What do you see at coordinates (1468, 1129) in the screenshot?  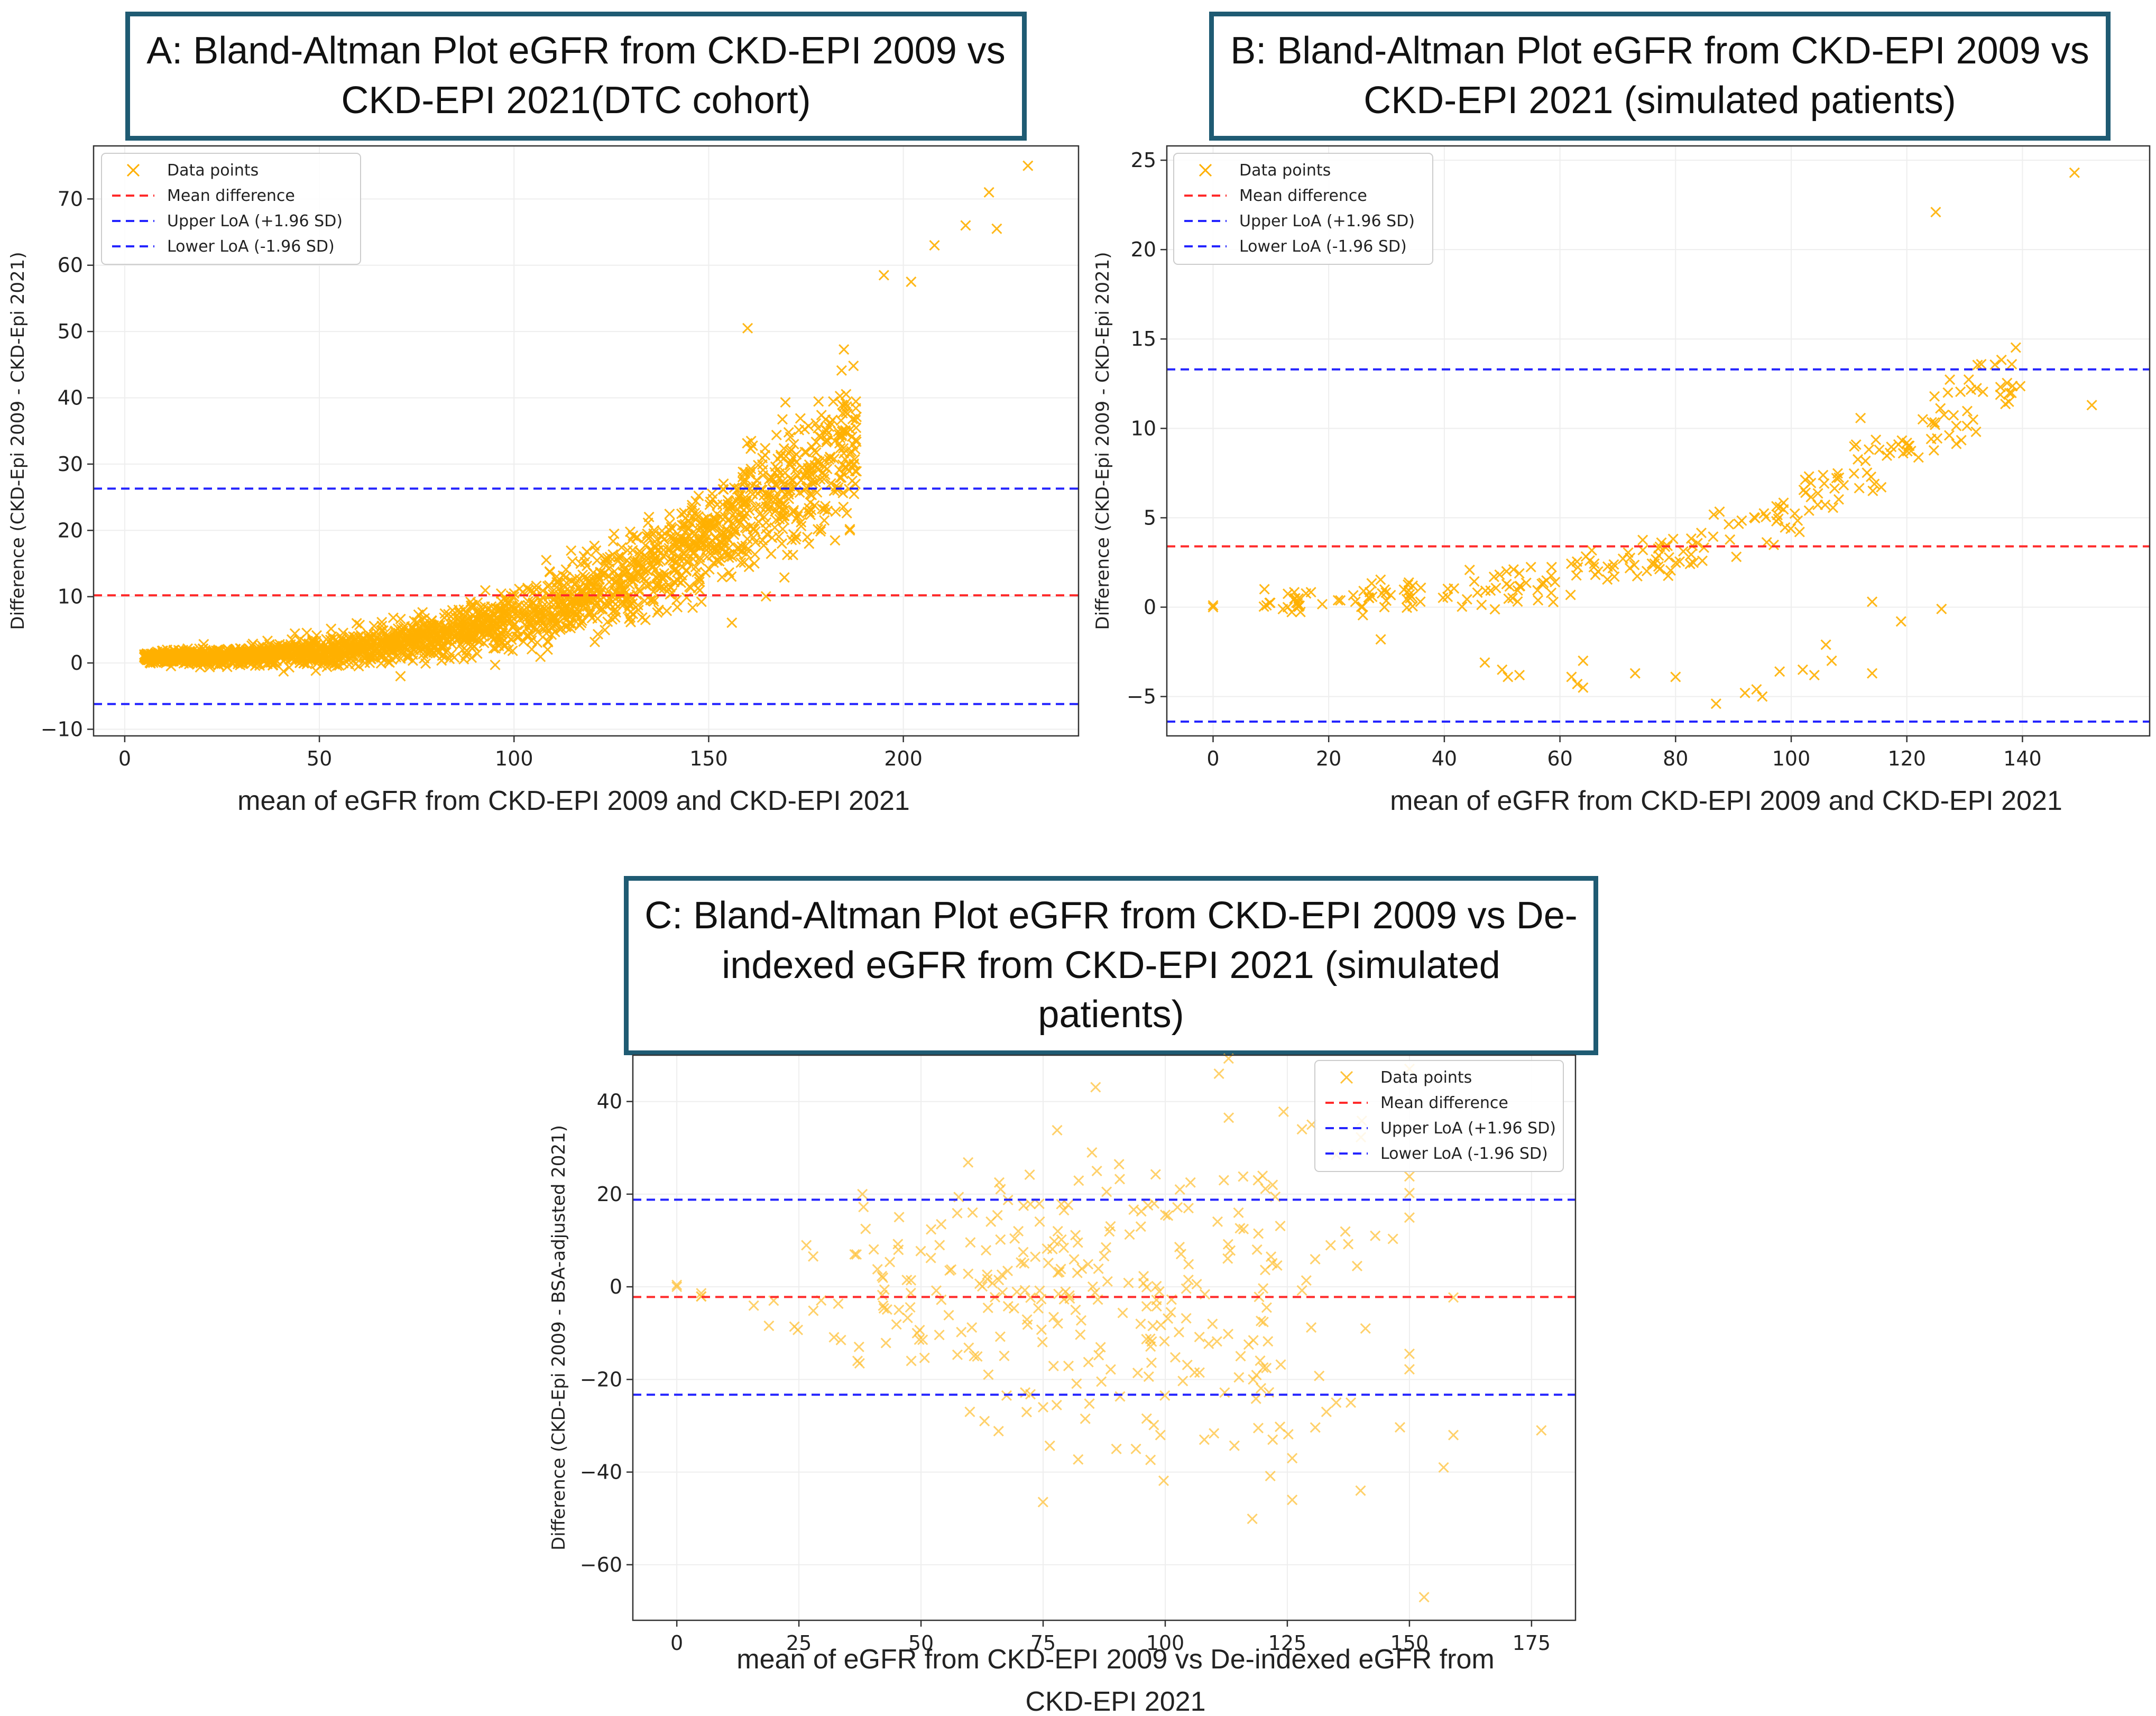 I see `legend-label: Upper LoA (+1.96 SD)` at bounding box center [1468, 1129].